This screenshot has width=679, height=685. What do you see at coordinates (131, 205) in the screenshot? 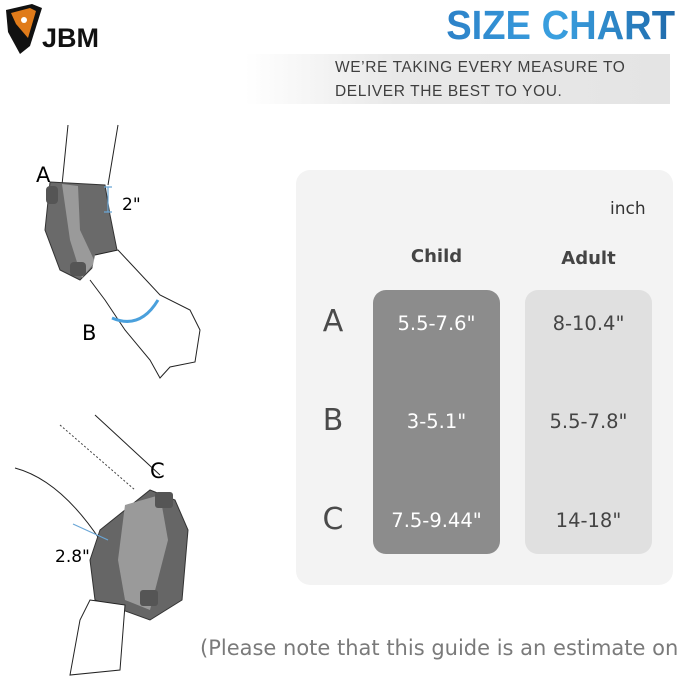
I see `elbow-width-label: 2"` at bounding box center [131, 205].